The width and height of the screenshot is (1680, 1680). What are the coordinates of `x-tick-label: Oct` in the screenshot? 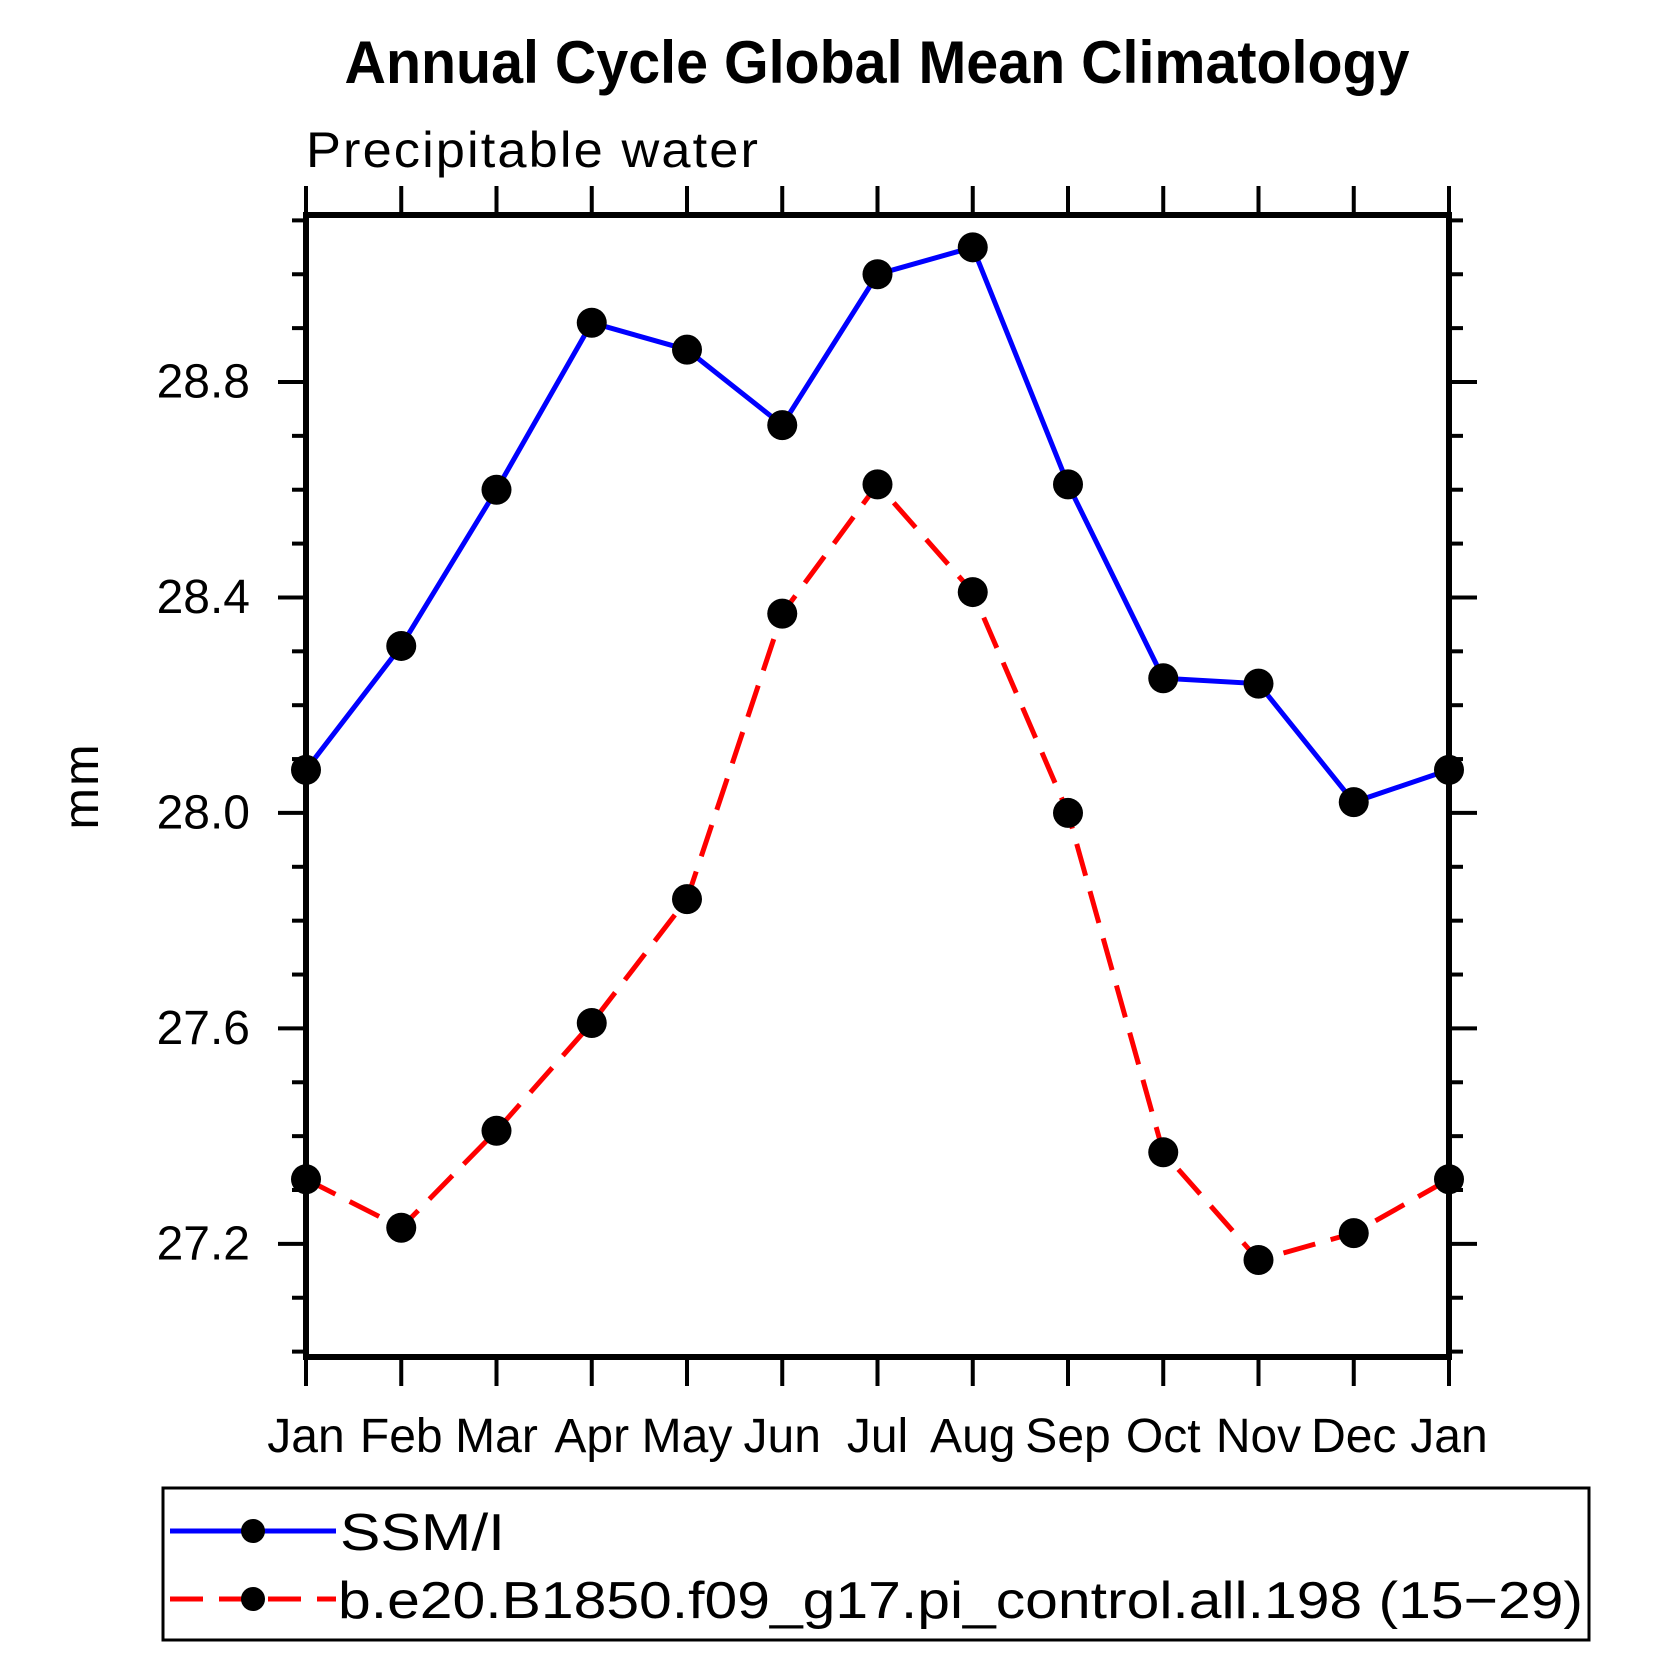 It's located at (1163, 1436).